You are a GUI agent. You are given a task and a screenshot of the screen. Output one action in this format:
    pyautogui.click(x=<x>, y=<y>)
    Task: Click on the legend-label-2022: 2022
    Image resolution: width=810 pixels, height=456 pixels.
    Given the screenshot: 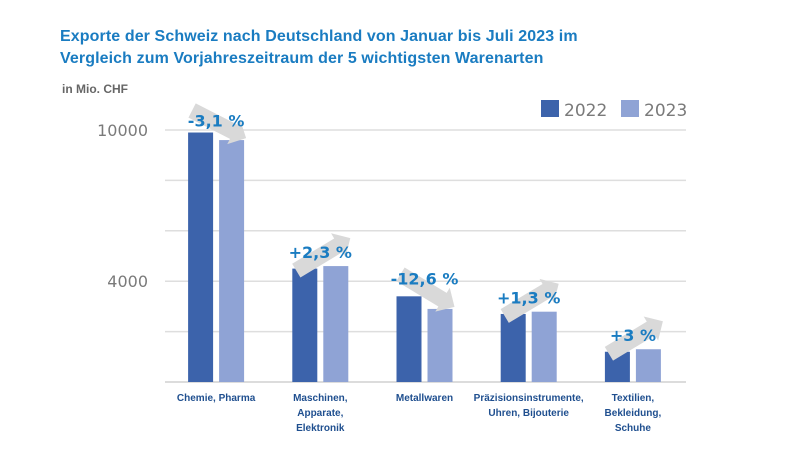 What is the action you would take?
    pyautogui.click(x=585, y=111)
    